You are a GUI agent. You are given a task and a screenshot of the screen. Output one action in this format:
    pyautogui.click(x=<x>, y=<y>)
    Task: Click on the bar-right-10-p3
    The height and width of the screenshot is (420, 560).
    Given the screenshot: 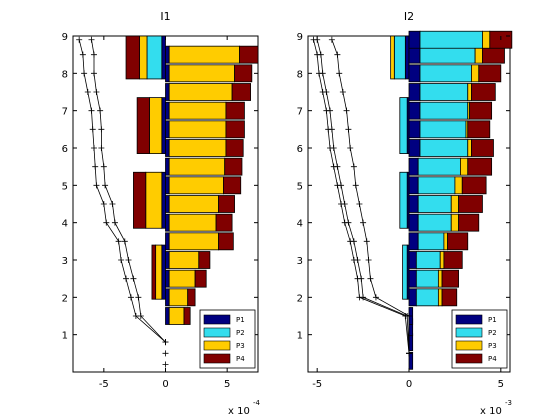 What is the action you would take?
    pyautogui.click(x=458, y=185)
    